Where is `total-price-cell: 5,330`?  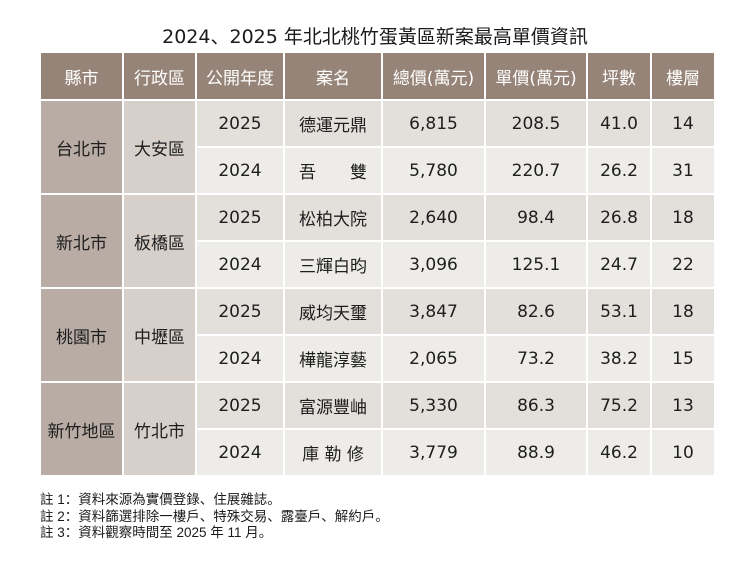
total-price-cell: 5,330 is located at coordinates (433, 405).